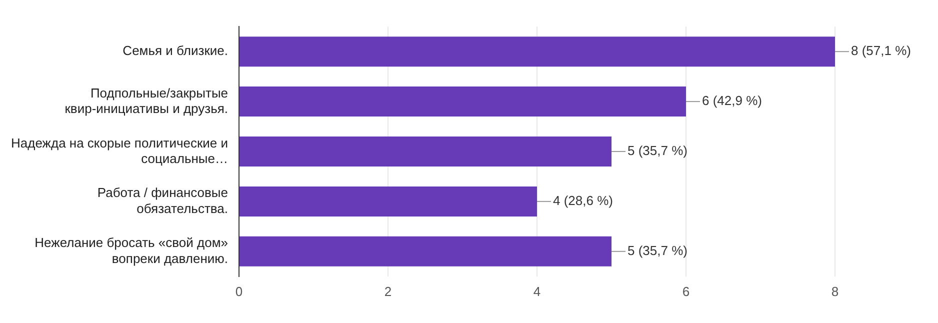 The height and width of the screenshot is (323, 938). What do you see at coordinates (583, 200) in the screenshot?
I see `data-label: 4 (28,6 %)` at bounding box center [583, 200].